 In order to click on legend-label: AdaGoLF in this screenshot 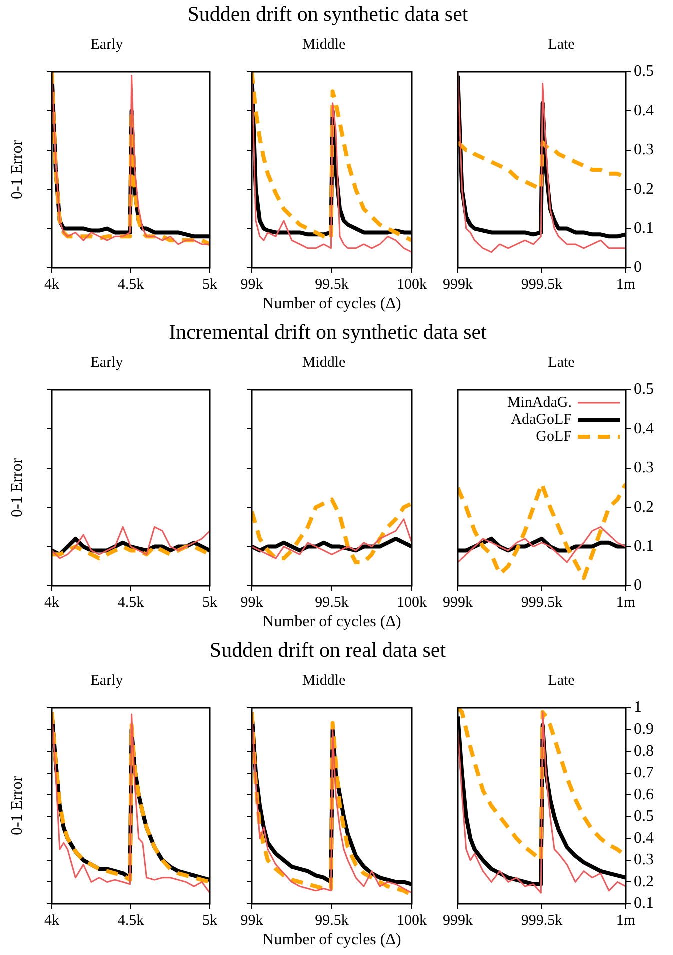, I will do `click(541, 420)`.